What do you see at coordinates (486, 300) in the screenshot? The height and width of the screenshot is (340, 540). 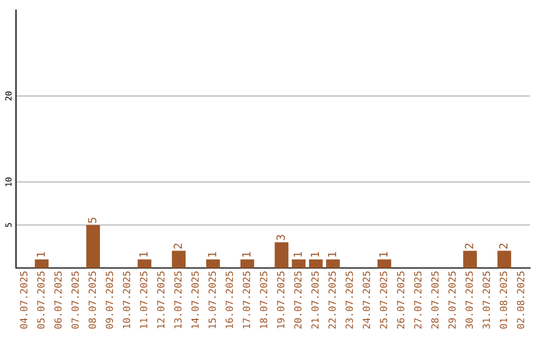 I see `x-tick-label: 31.07.2025` at bounding box center [486, 300].